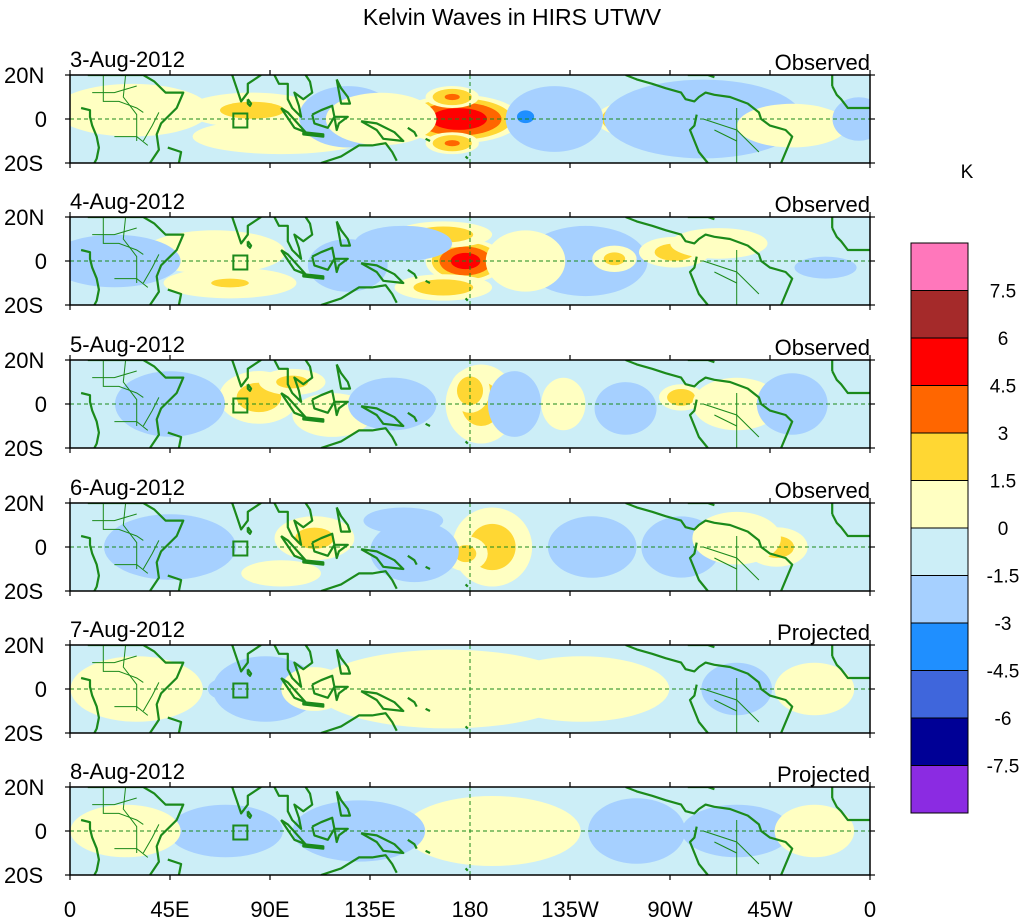 Image resolution: width=1024 pixels, height=920 pixels. I want to click on panel-2: 20N 0 20S 4-Aug-2012 Observed, so click(439, 253).